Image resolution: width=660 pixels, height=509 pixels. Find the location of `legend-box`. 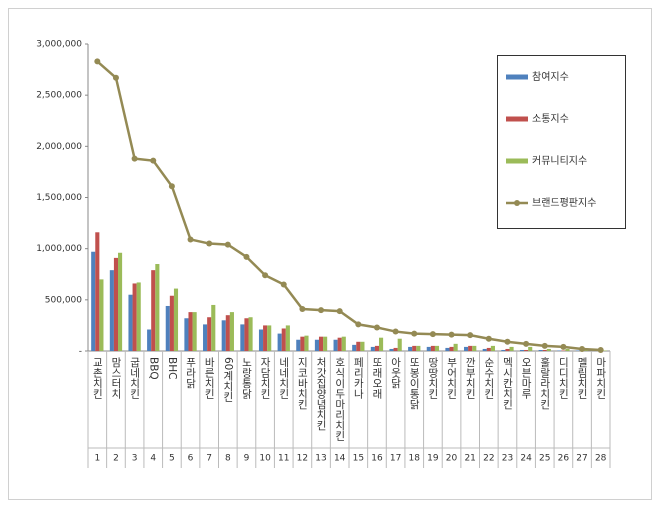

legend-box is located at coordinates (561, 142).